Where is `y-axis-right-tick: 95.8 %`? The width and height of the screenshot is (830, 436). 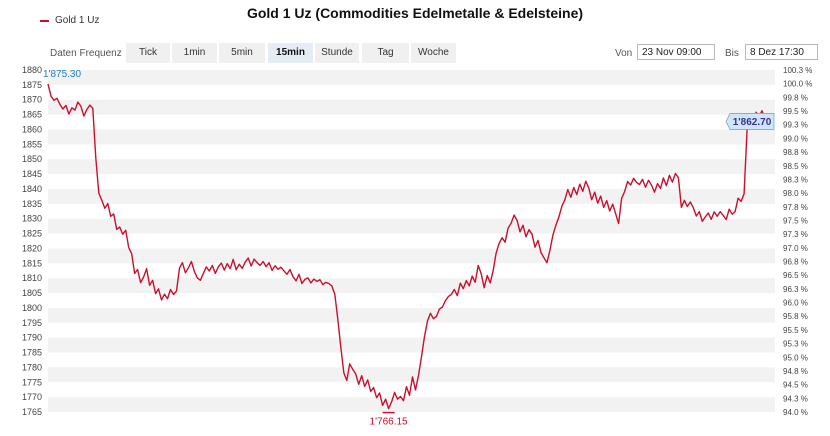
y-axis-right-tick: 95.8 % is located at coordinates (795, 316).